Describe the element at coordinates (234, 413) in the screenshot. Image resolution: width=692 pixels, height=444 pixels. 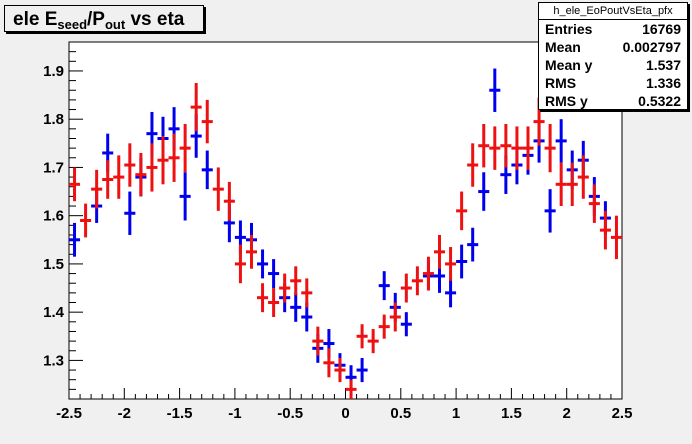
I see `x-tick-label: -1` at that location.